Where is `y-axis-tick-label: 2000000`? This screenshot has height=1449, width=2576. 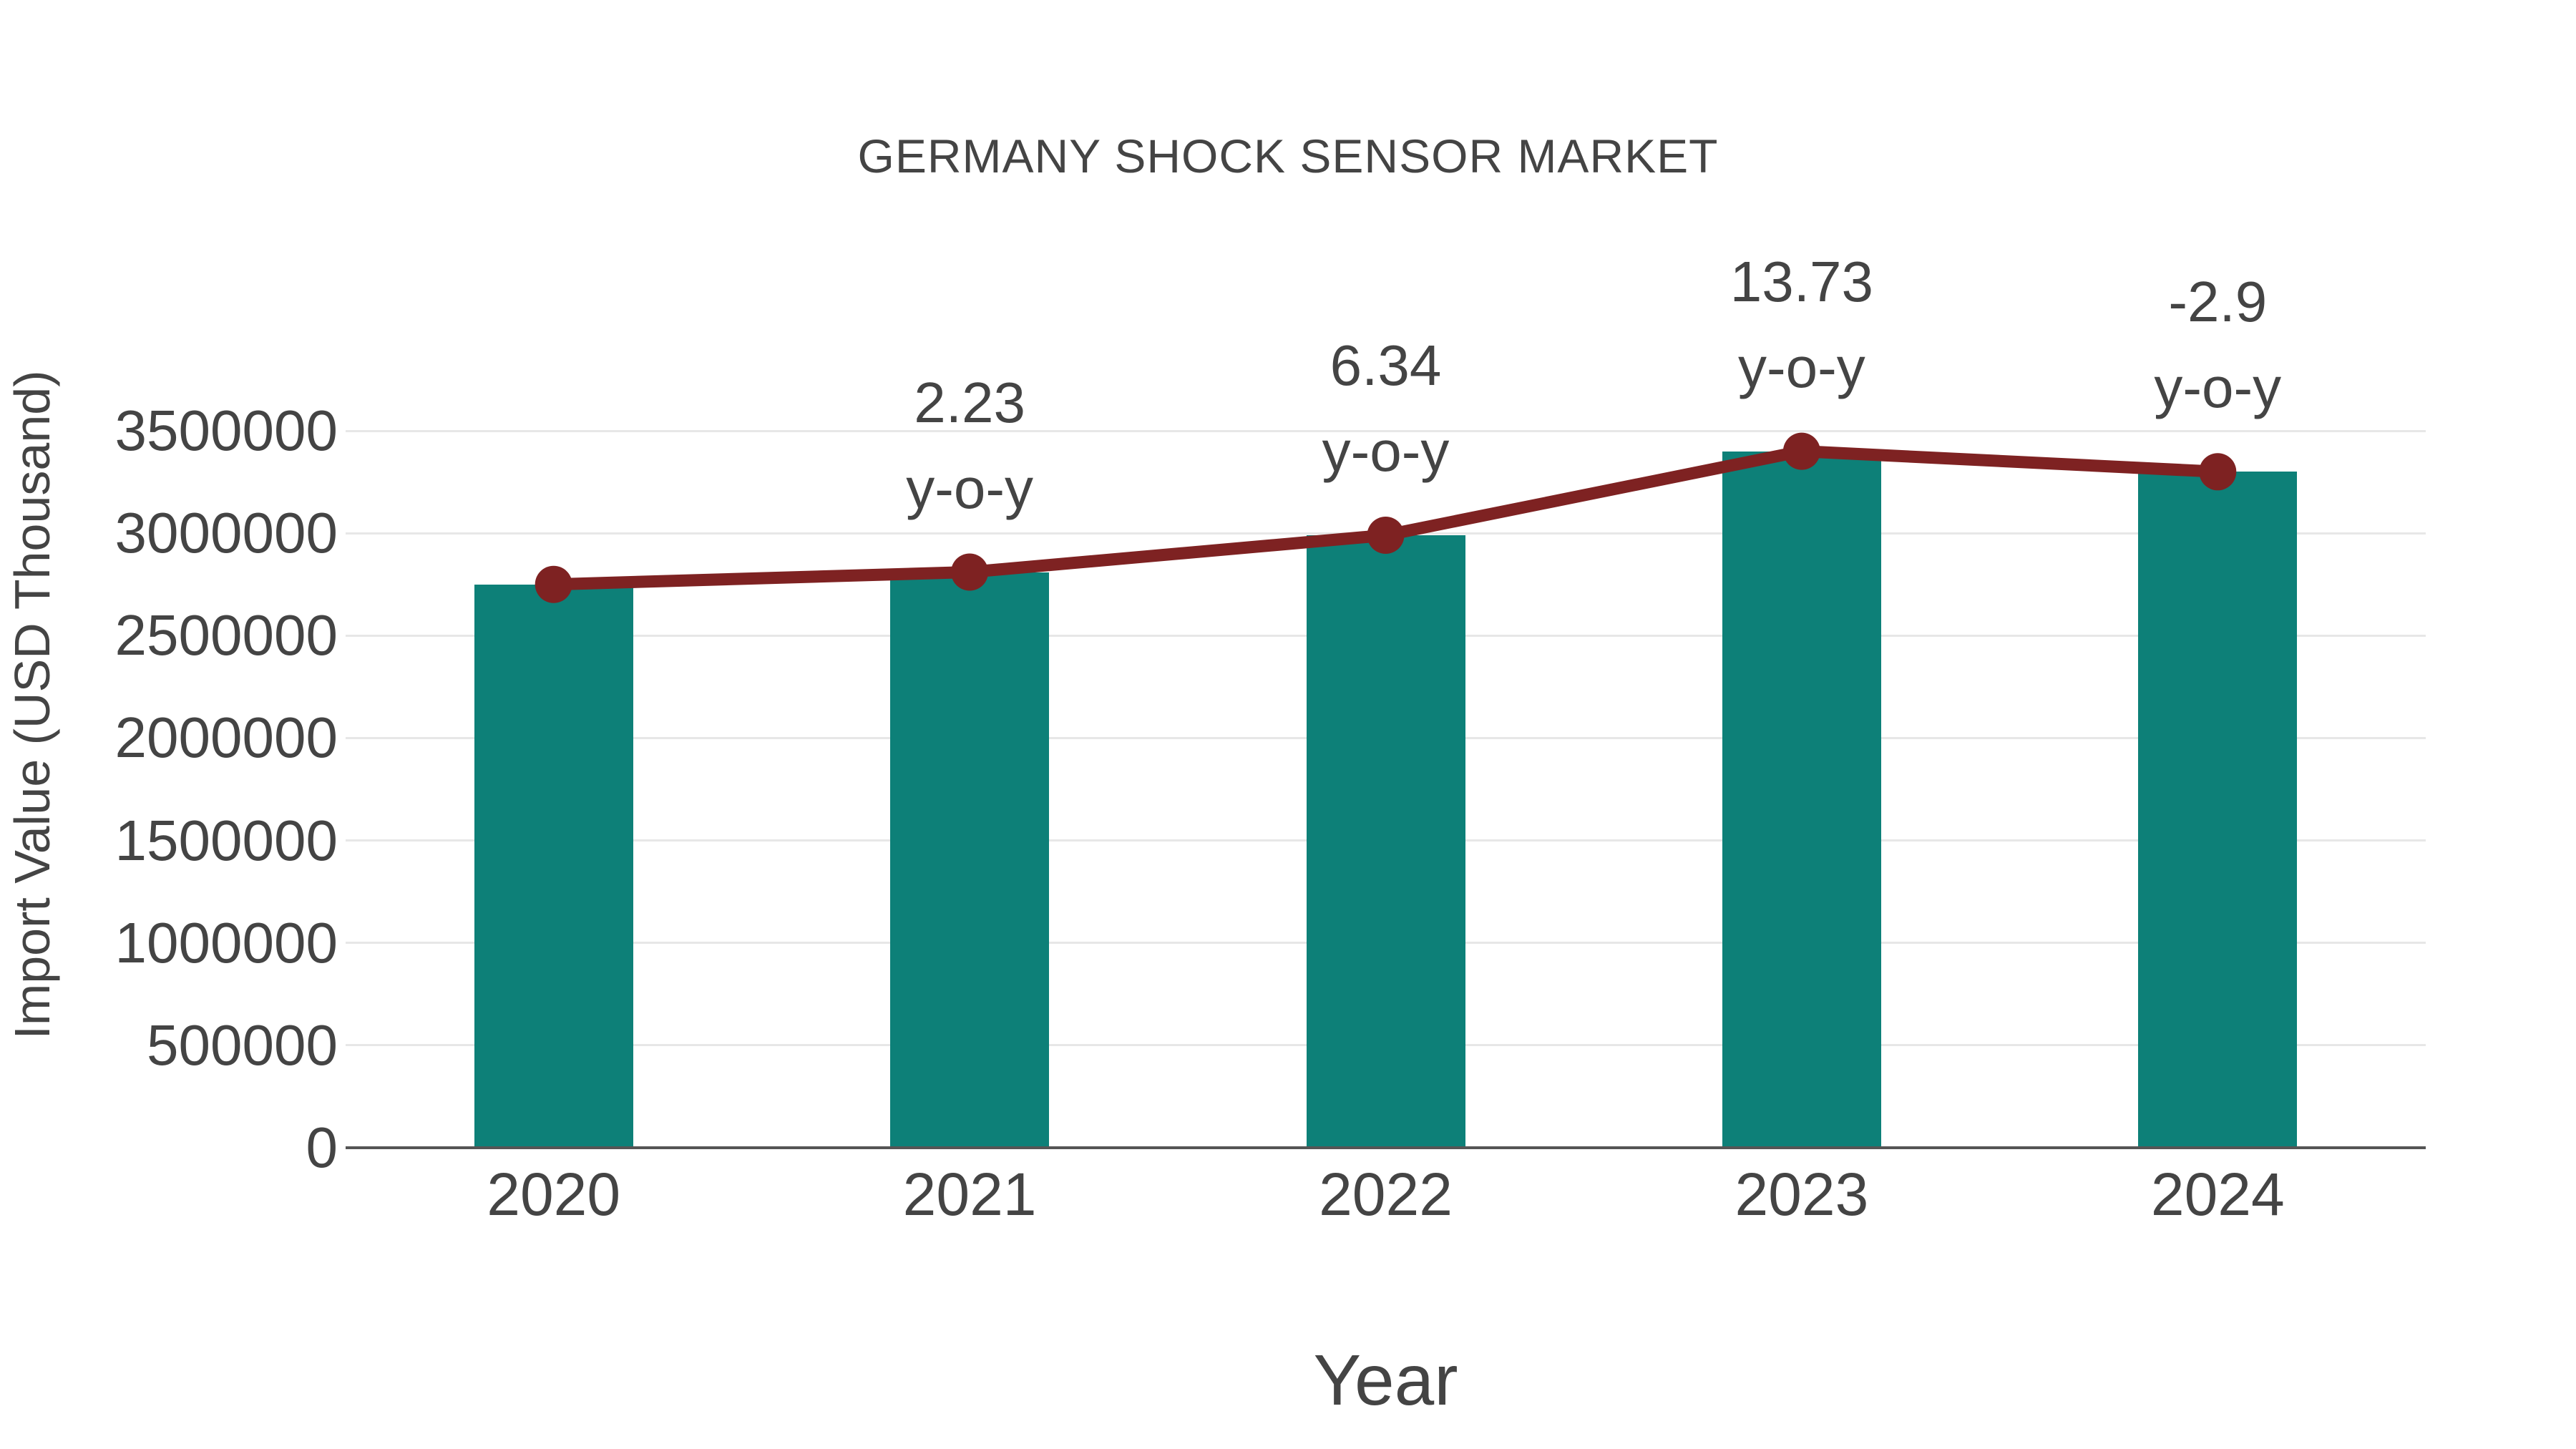 y-axis-tick-label: 2000000 is located at coordinates (226, 738).